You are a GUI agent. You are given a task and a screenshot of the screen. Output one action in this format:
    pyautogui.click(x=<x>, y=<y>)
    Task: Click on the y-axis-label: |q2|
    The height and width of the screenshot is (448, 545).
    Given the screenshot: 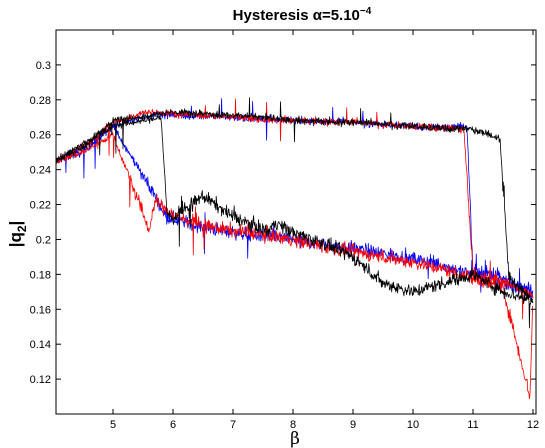 What is the action you would take?
    pyautogui.click(x=17, y=234)
    